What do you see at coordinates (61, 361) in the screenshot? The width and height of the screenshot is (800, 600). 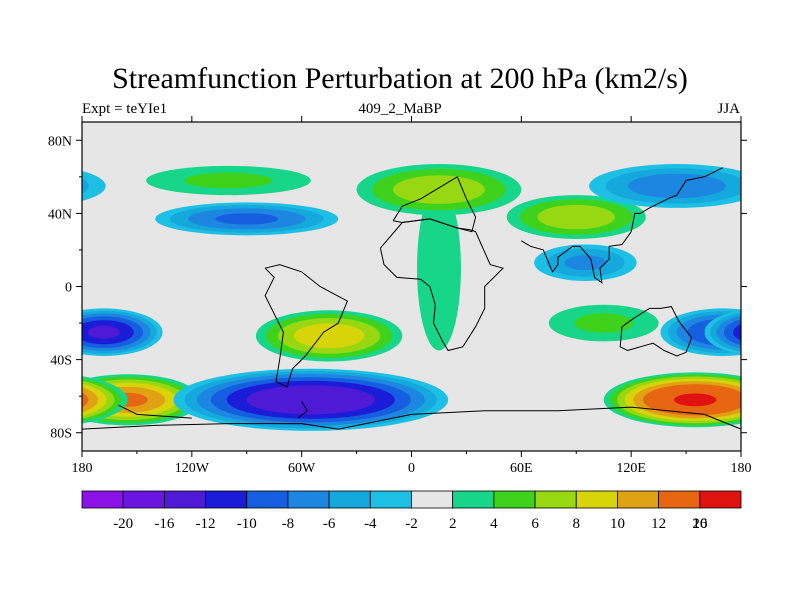 I see `y-tick-label: 40S` at bounding box center [61, 361].